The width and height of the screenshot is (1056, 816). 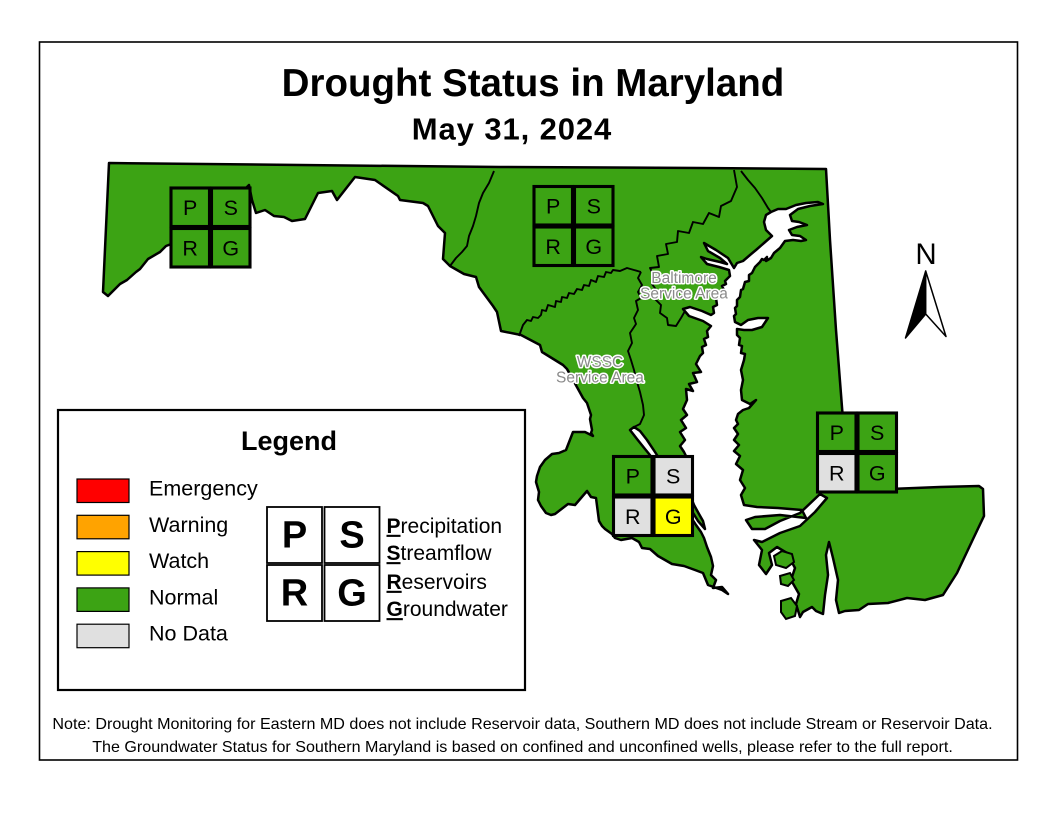 What do you see at coordinates (440, 553) in the screenshot?
I see `svg-text: Streamflow` at bounding box center [440, 553].